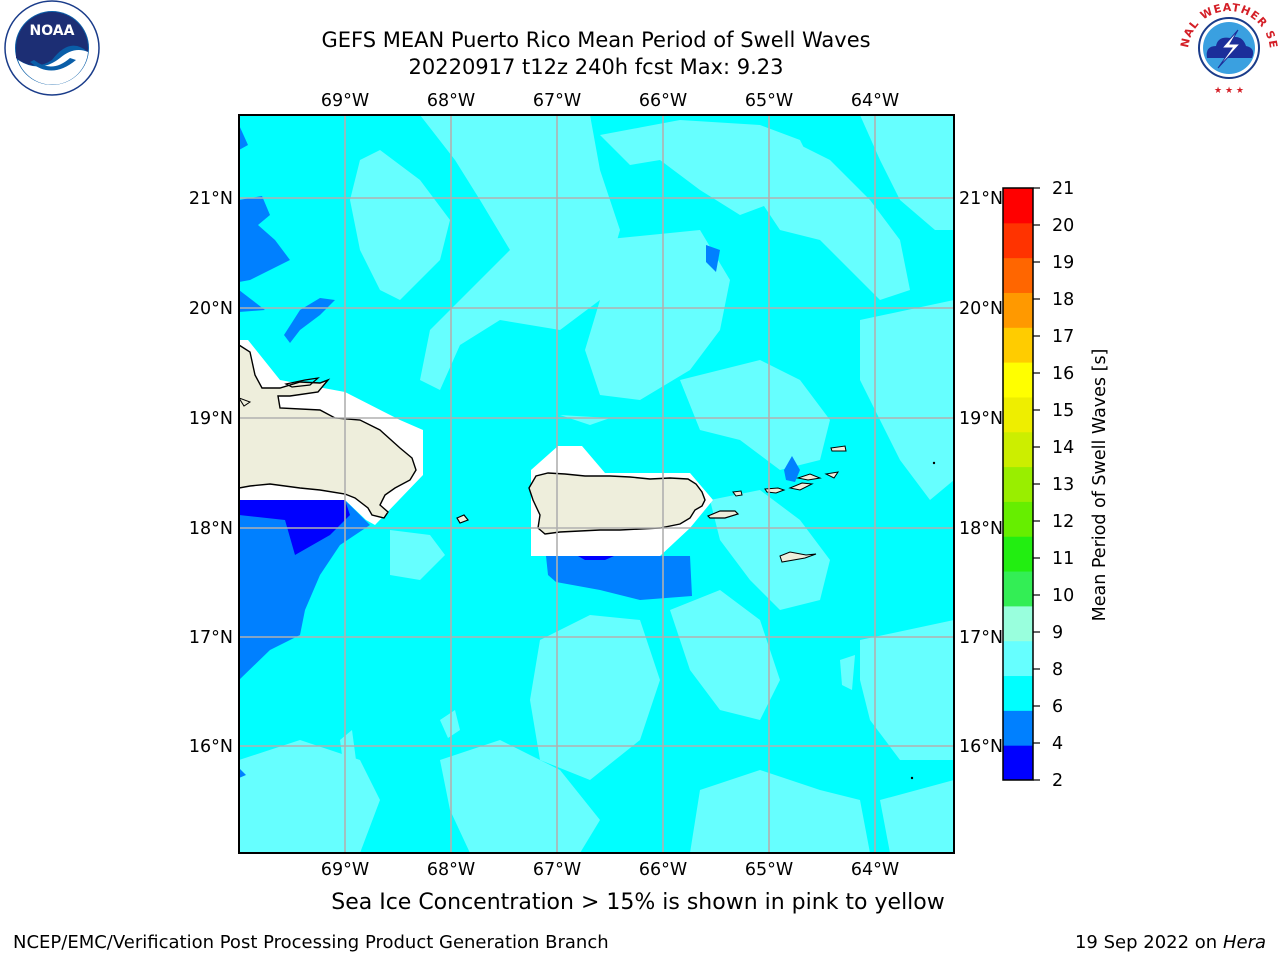 The height and width of the screenshot is (960, 1280). I want to click on lon-labels-top: 69°W 68°W 67°W 66°W 65°W 64°W, so click(610, 101).